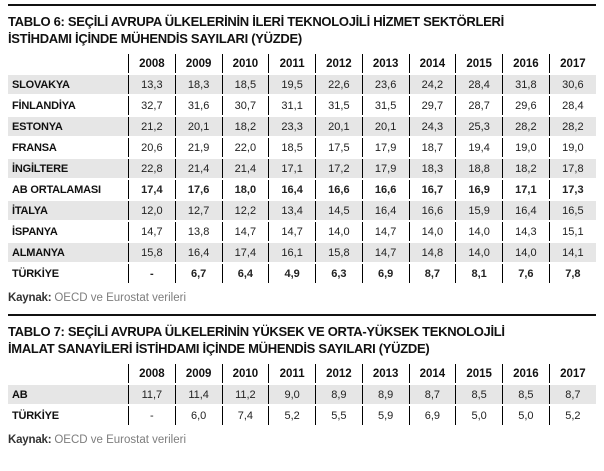 This screenshot has width=604, height=471. What do you see at coordinates (479, 126) in the screenshot?
I see `value-cell: 25,3` at bounding box center [479, 126].